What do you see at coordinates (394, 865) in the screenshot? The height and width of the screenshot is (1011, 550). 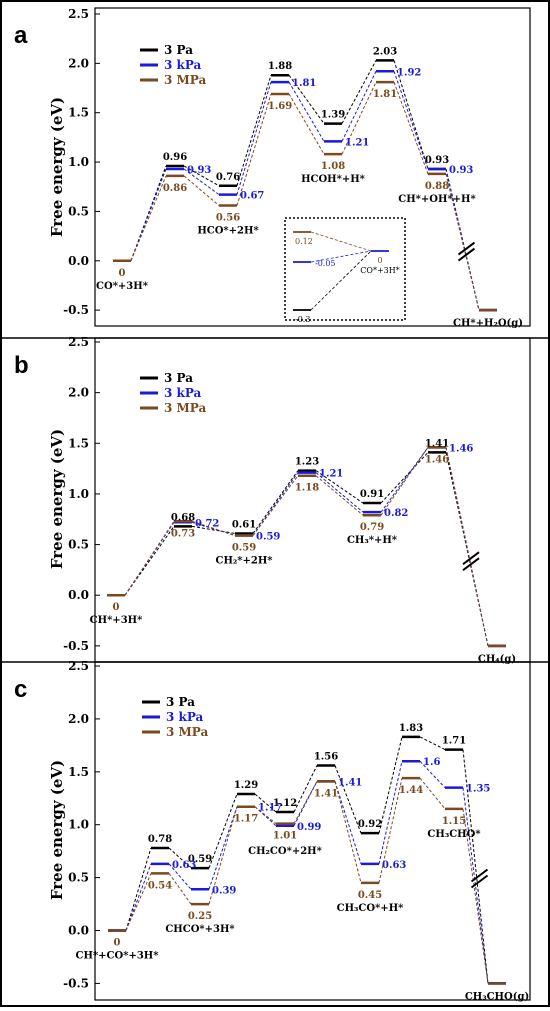 I see `data-label: 0.63` at bounding box center [394, 865].